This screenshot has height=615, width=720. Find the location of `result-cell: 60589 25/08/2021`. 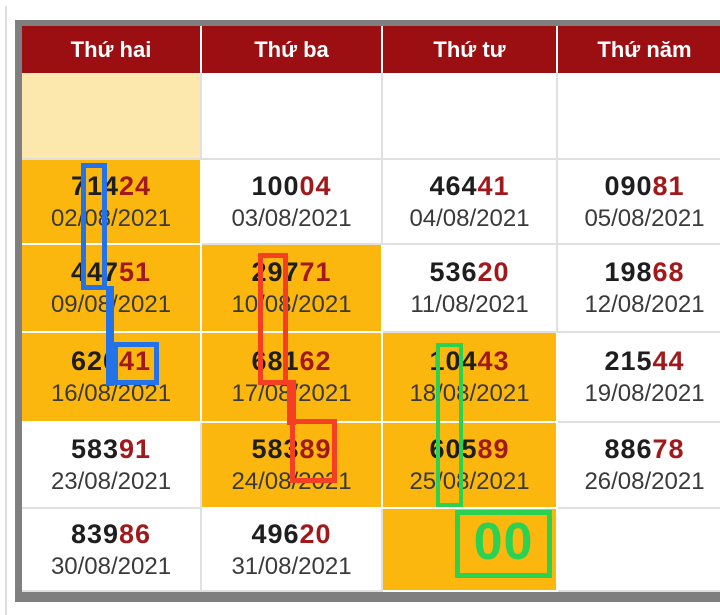

result-cell: 60589 25/08/2021 is located at coordinates (470, 466).